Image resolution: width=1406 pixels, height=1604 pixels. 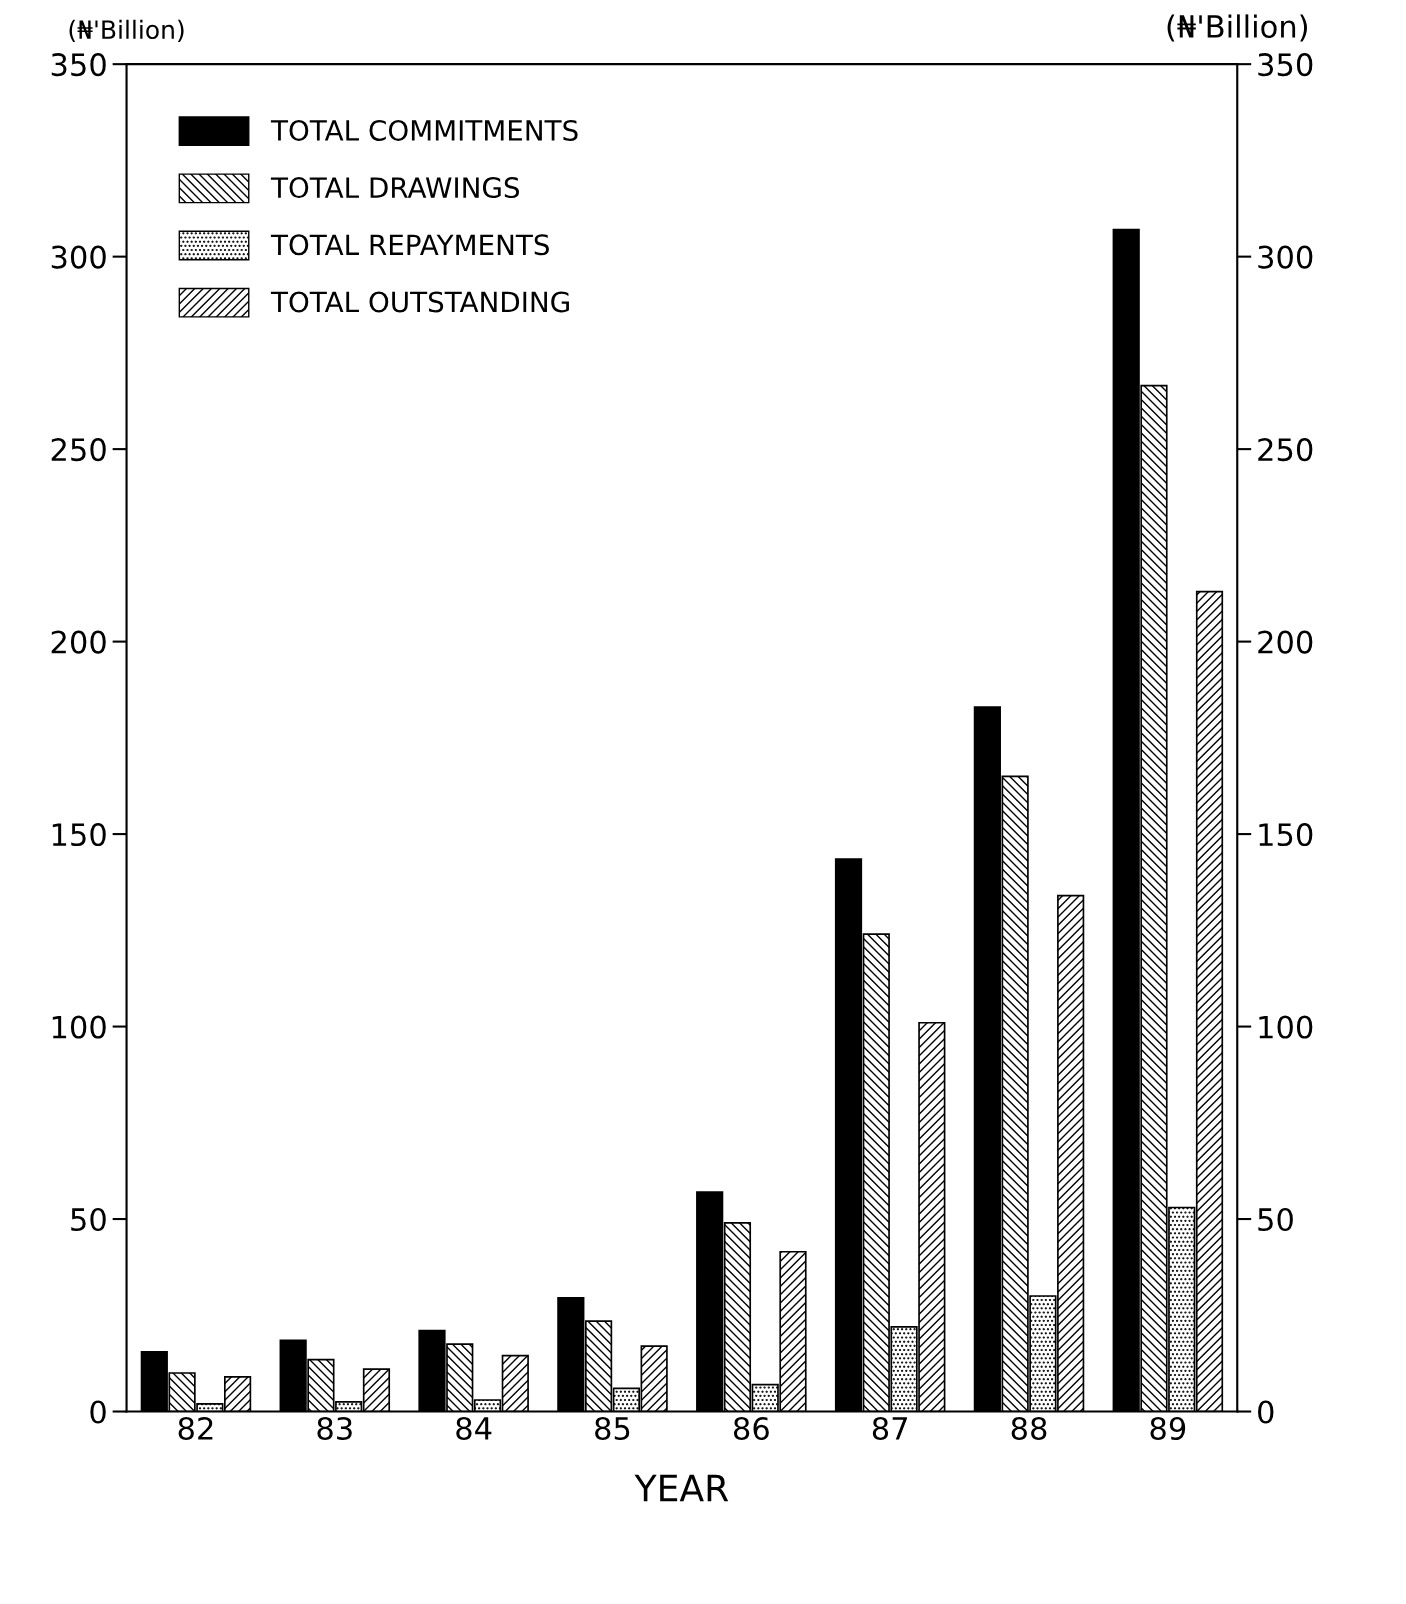 I want to click on y2-tick-label: 250, so click(x=1285, y=450).